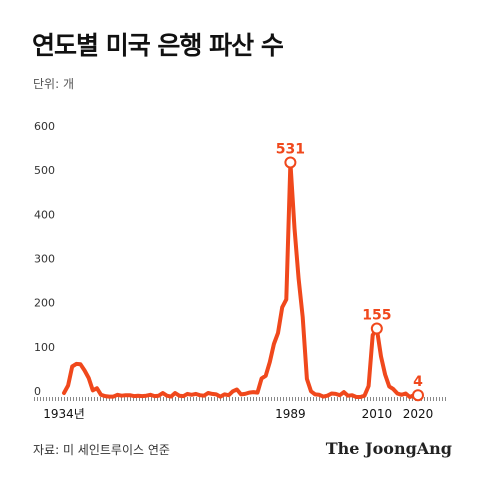  What do you see at coordinates (44, 214) in the screenshot?
I see `y-tick-label: 400` at bounding box center [44, 214].